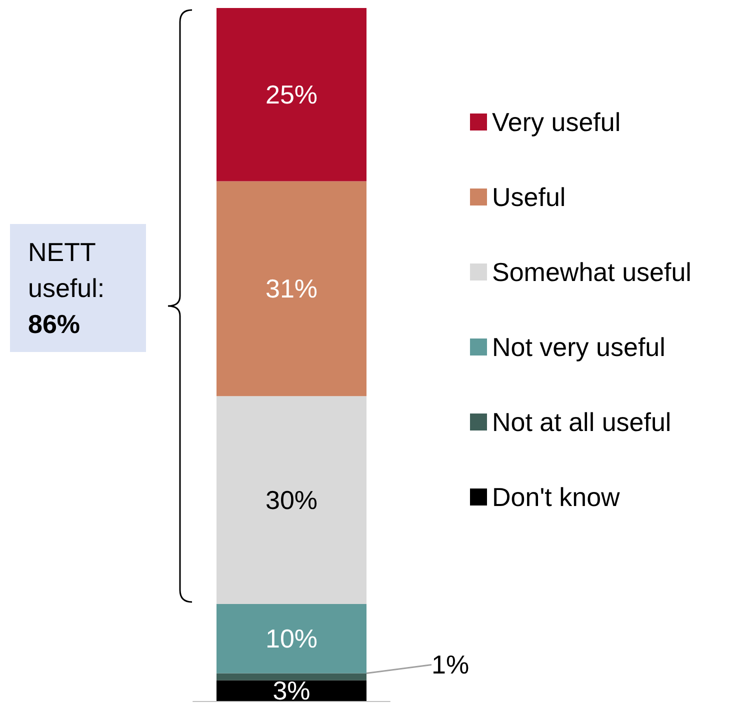 The image size is (738, 709). Describe the element at coordinates (592, 272) in the screenshot. I see `legend-label: Somewhat useful` at that location.